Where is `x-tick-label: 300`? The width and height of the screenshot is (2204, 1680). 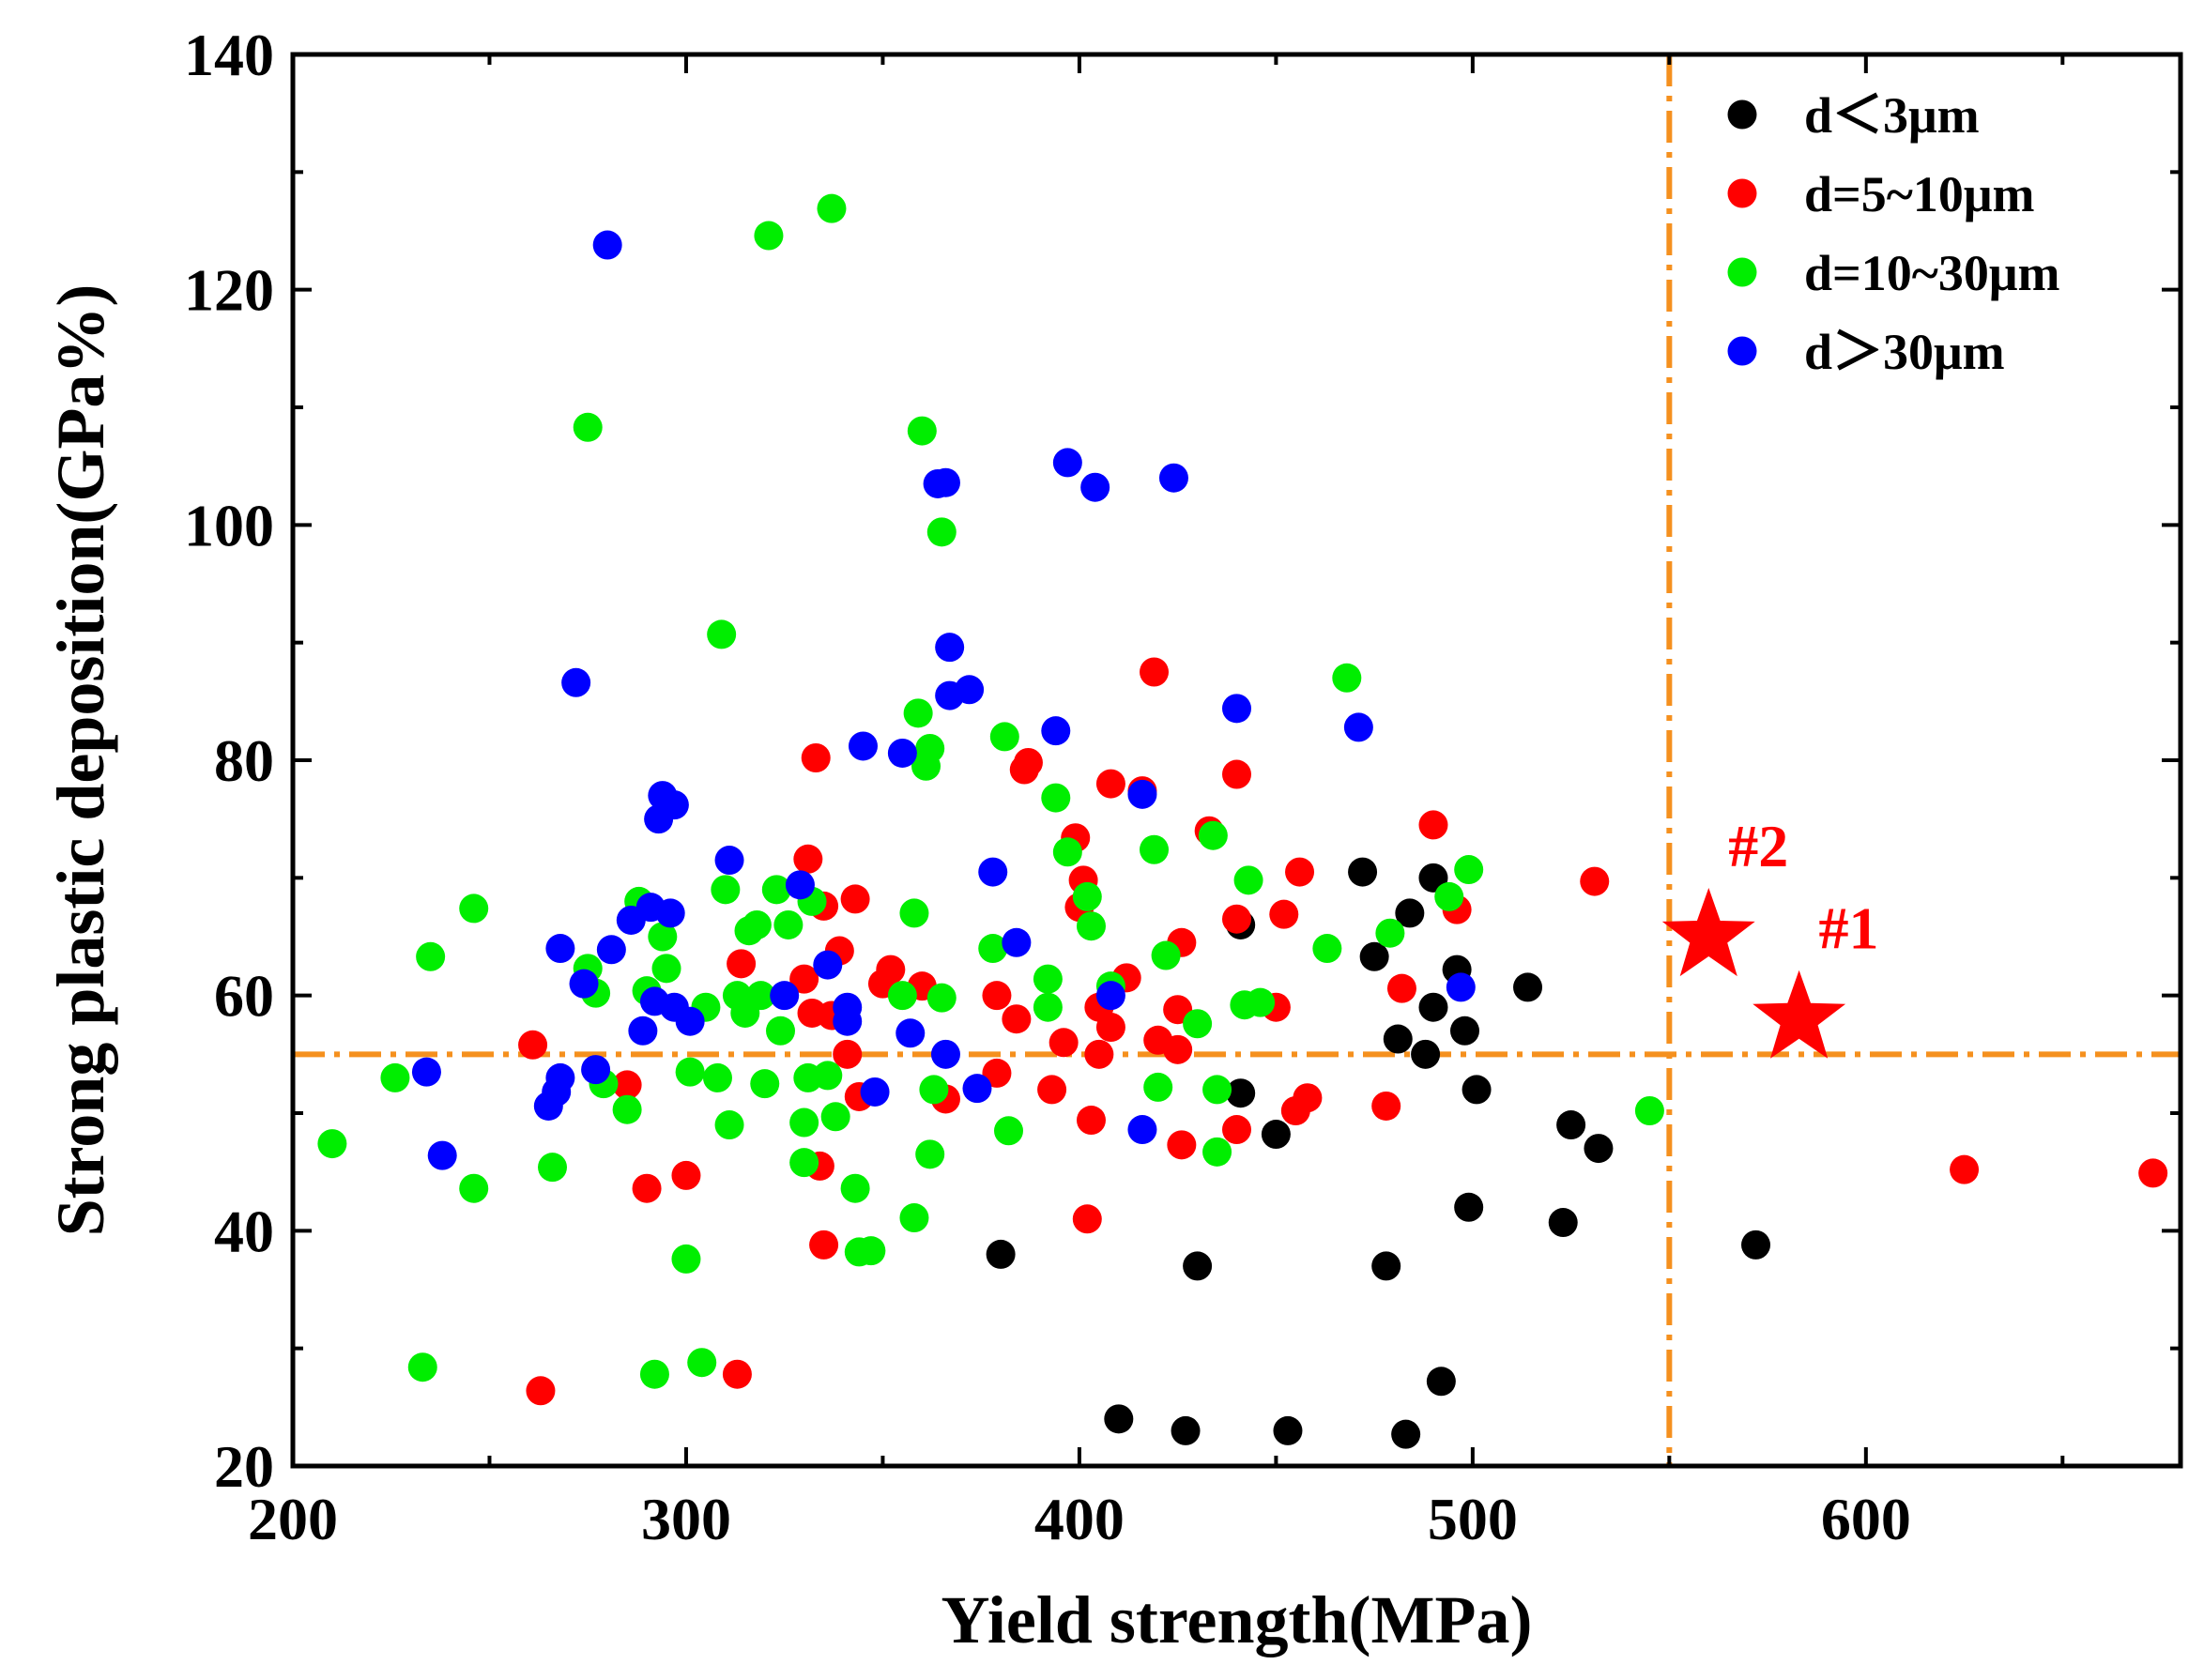
x-tick-label: 300 is located at coordinates (686, 1519).